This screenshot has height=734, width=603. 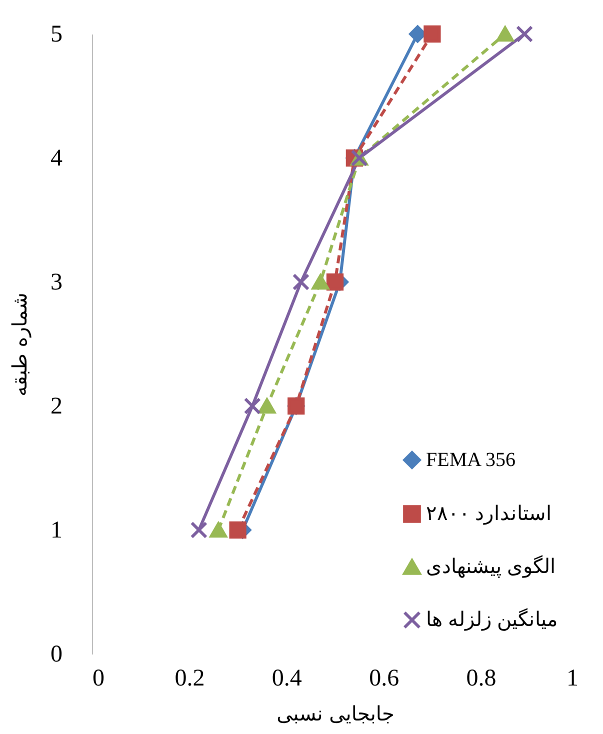 What do you see at coordinates (20, 344) in the screenshot?
I see `y-axis-title: شماره طبقه` at bounding box center [20, 344].